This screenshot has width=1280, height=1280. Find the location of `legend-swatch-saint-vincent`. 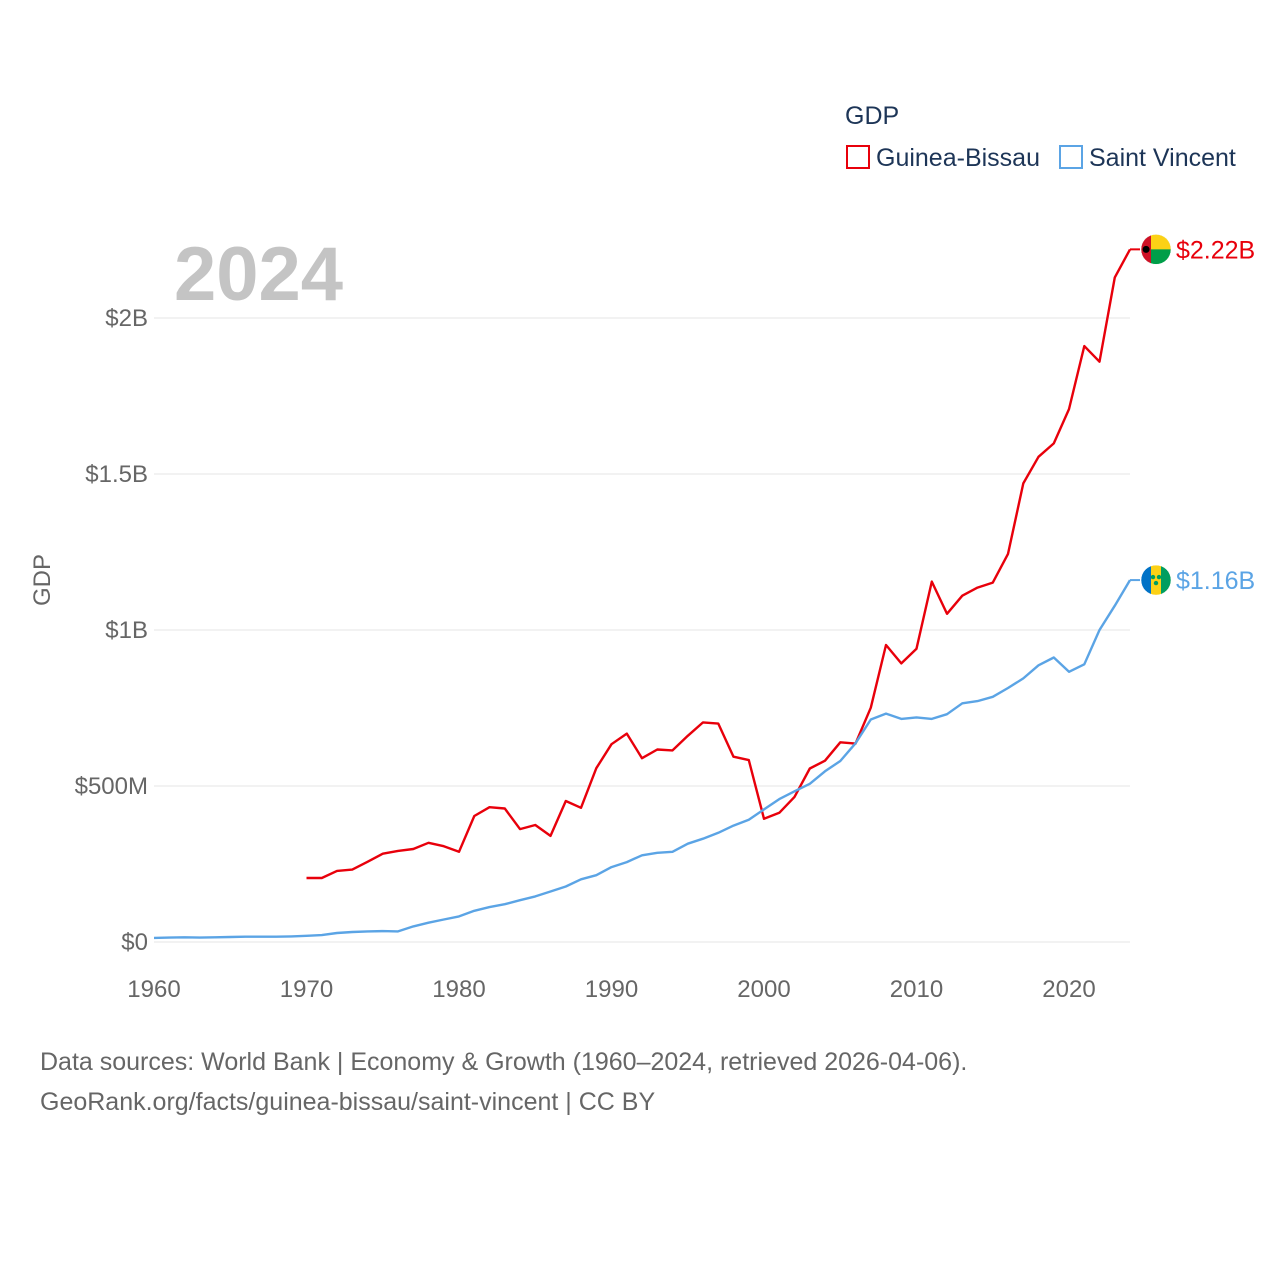

legend-swatch-saint-vincent is located at coordinates (1071, 157).